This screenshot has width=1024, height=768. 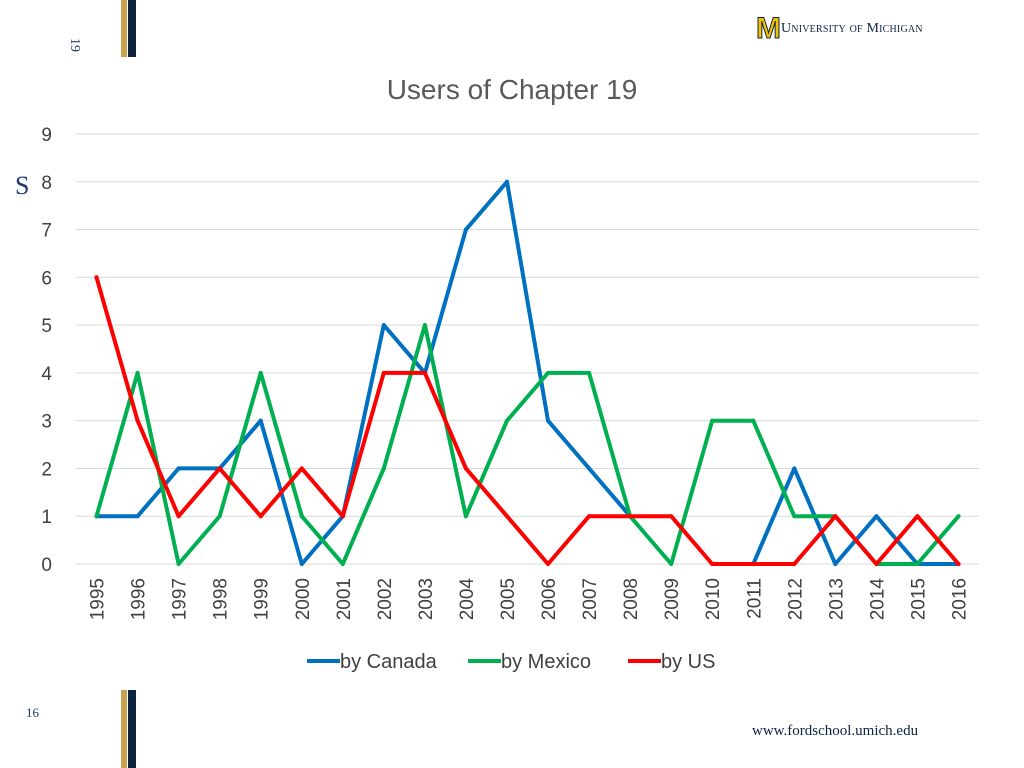 I want to click on university-logo: M University of Michigan, so click(x=839, y=28).